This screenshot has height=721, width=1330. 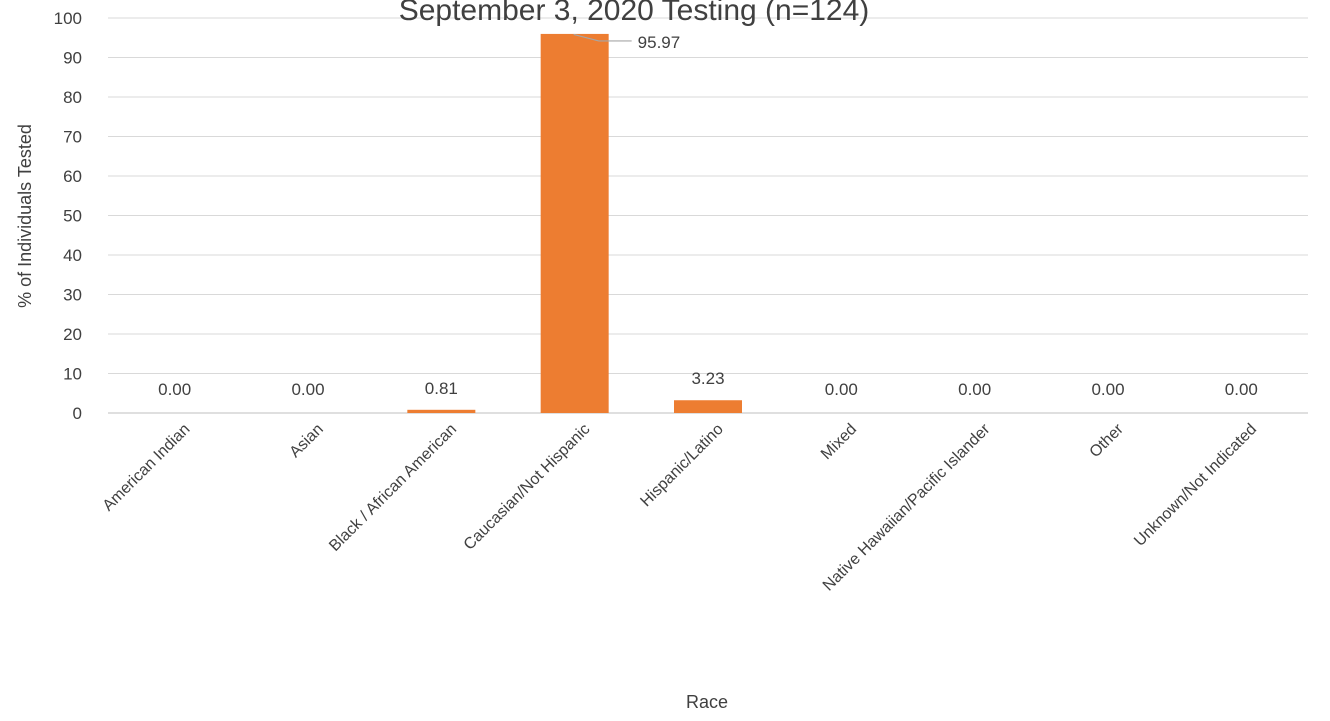 What do you see at coordinates (147, 468) in the screenshot?
I see `x-tick-label: American Indian` at bounding box center [147, 468].